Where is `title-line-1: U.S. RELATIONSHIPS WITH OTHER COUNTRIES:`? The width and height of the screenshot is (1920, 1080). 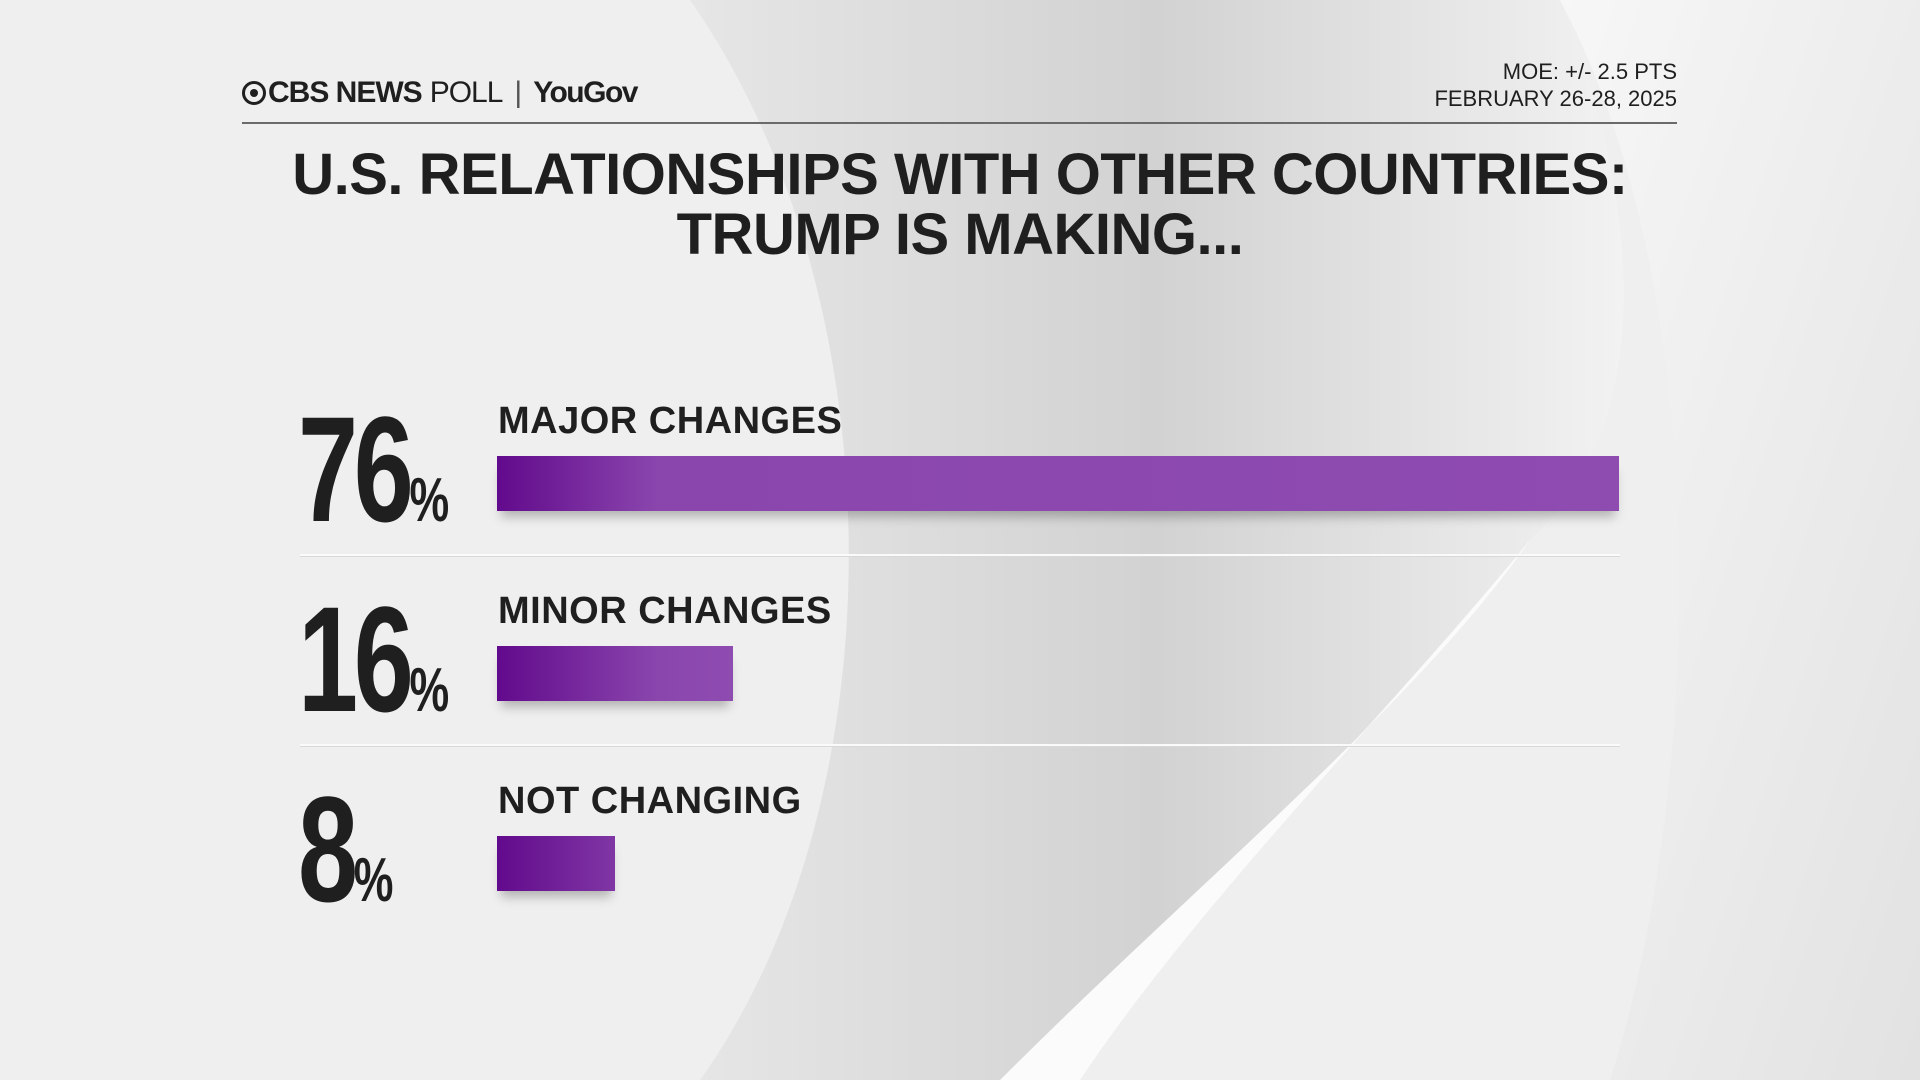
title-line-1: U.S. RELATIONSHIPS WITH OTHER COUNTRIES: is located at coordinates (960, 174).